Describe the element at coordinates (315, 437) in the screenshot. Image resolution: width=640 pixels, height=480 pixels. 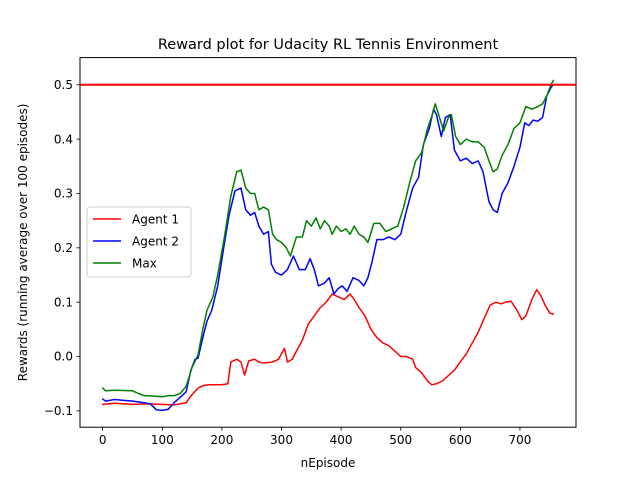
I see `x-axis: 0 100 200 300 400 500 600 700` at that location.